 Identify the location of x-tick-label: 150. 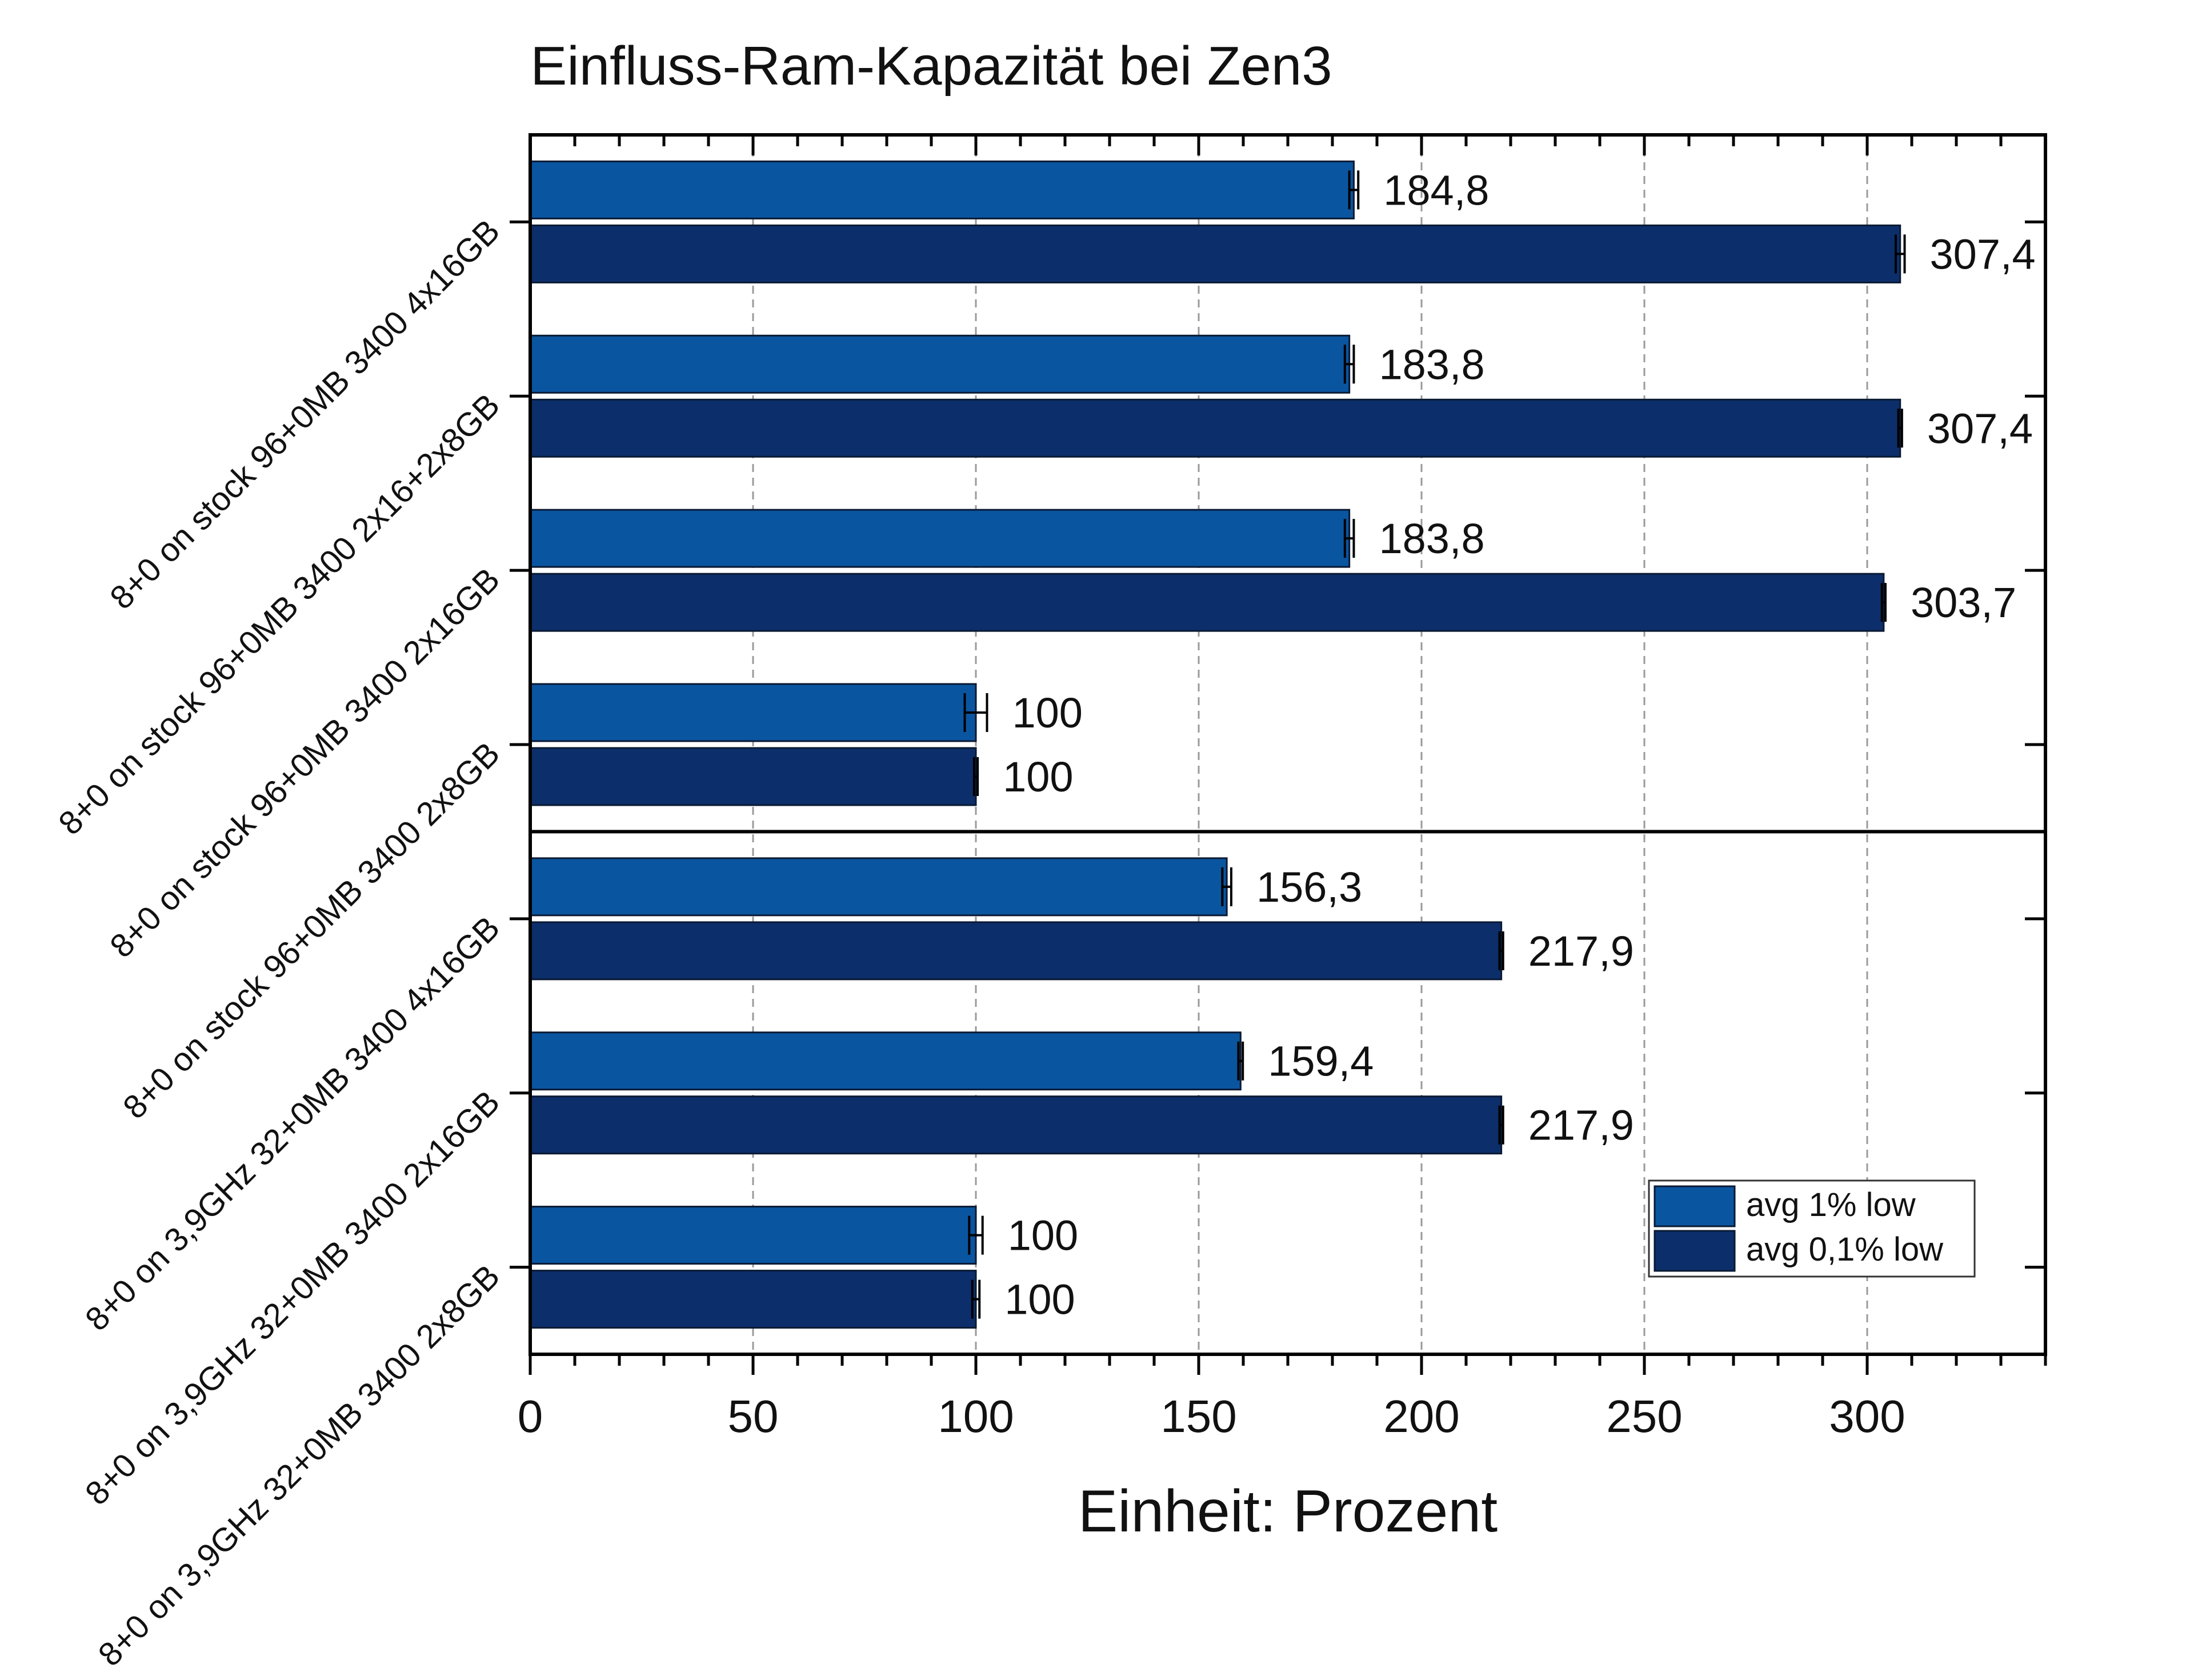
(1198, 1416).